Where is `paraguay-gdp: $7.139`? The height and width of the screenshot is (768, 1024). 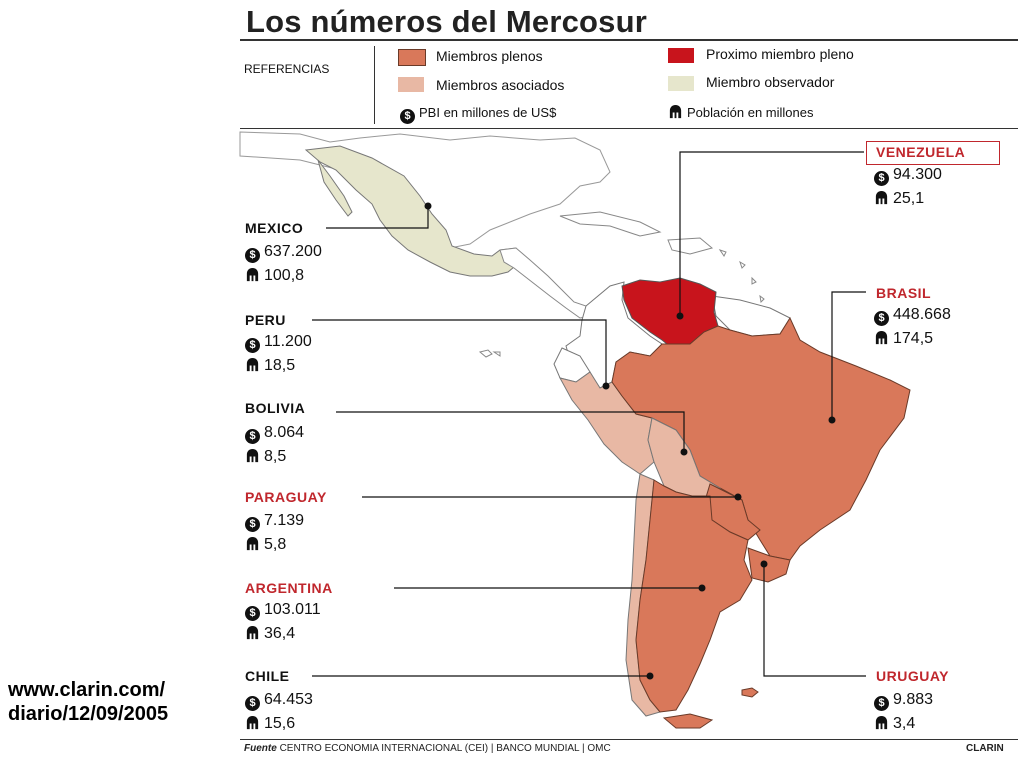 paraguay-gdp: $7.139 is located at coordinates (274, 522).